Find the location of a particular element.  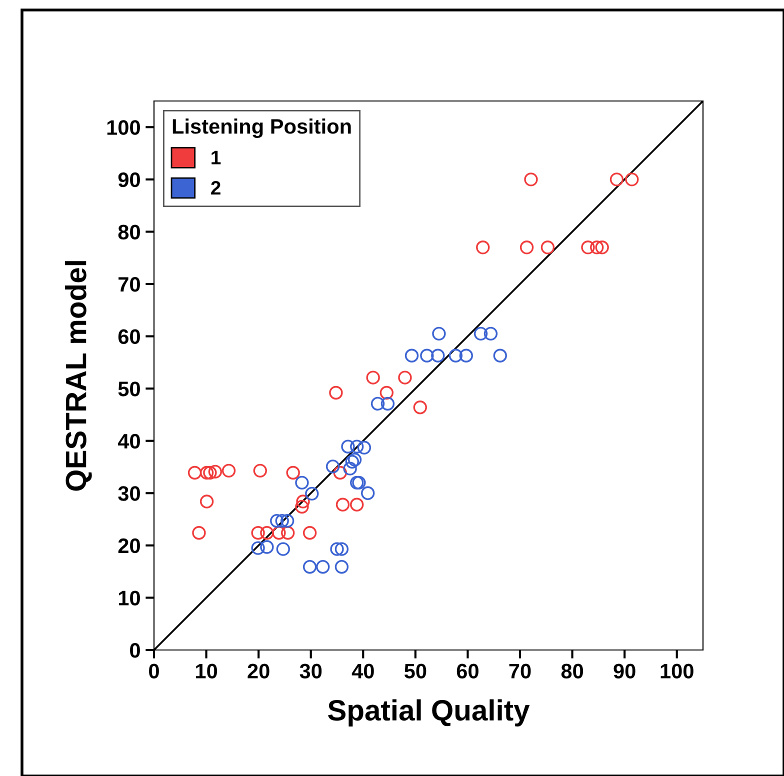

y-tick-label: 60 is located at coordinates (129, 336).